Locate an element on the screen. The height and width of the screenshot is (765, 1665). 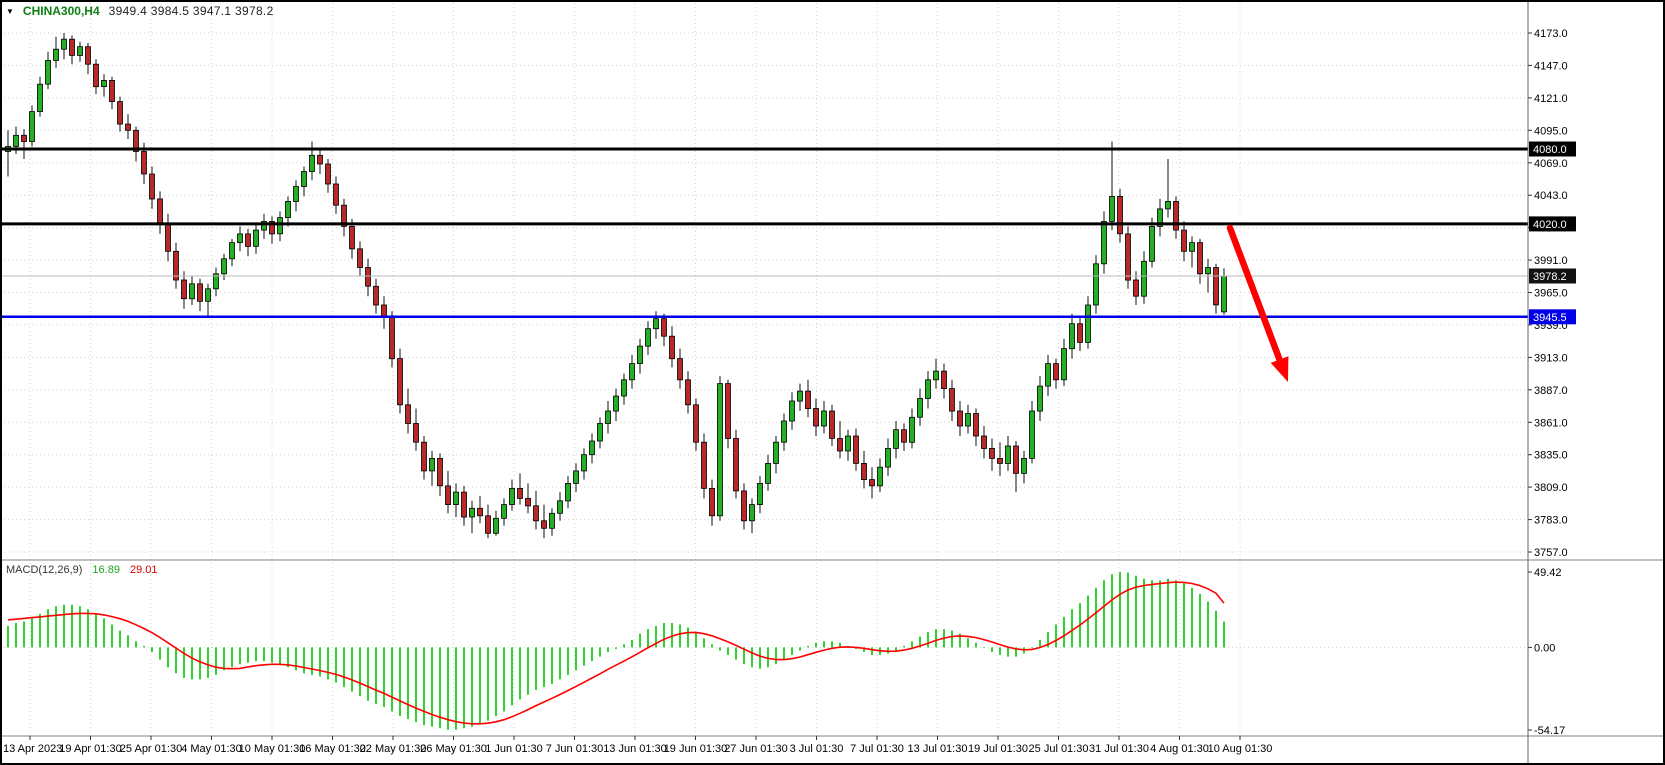
price-badge-current-price is located at coordinates (1552, 276).